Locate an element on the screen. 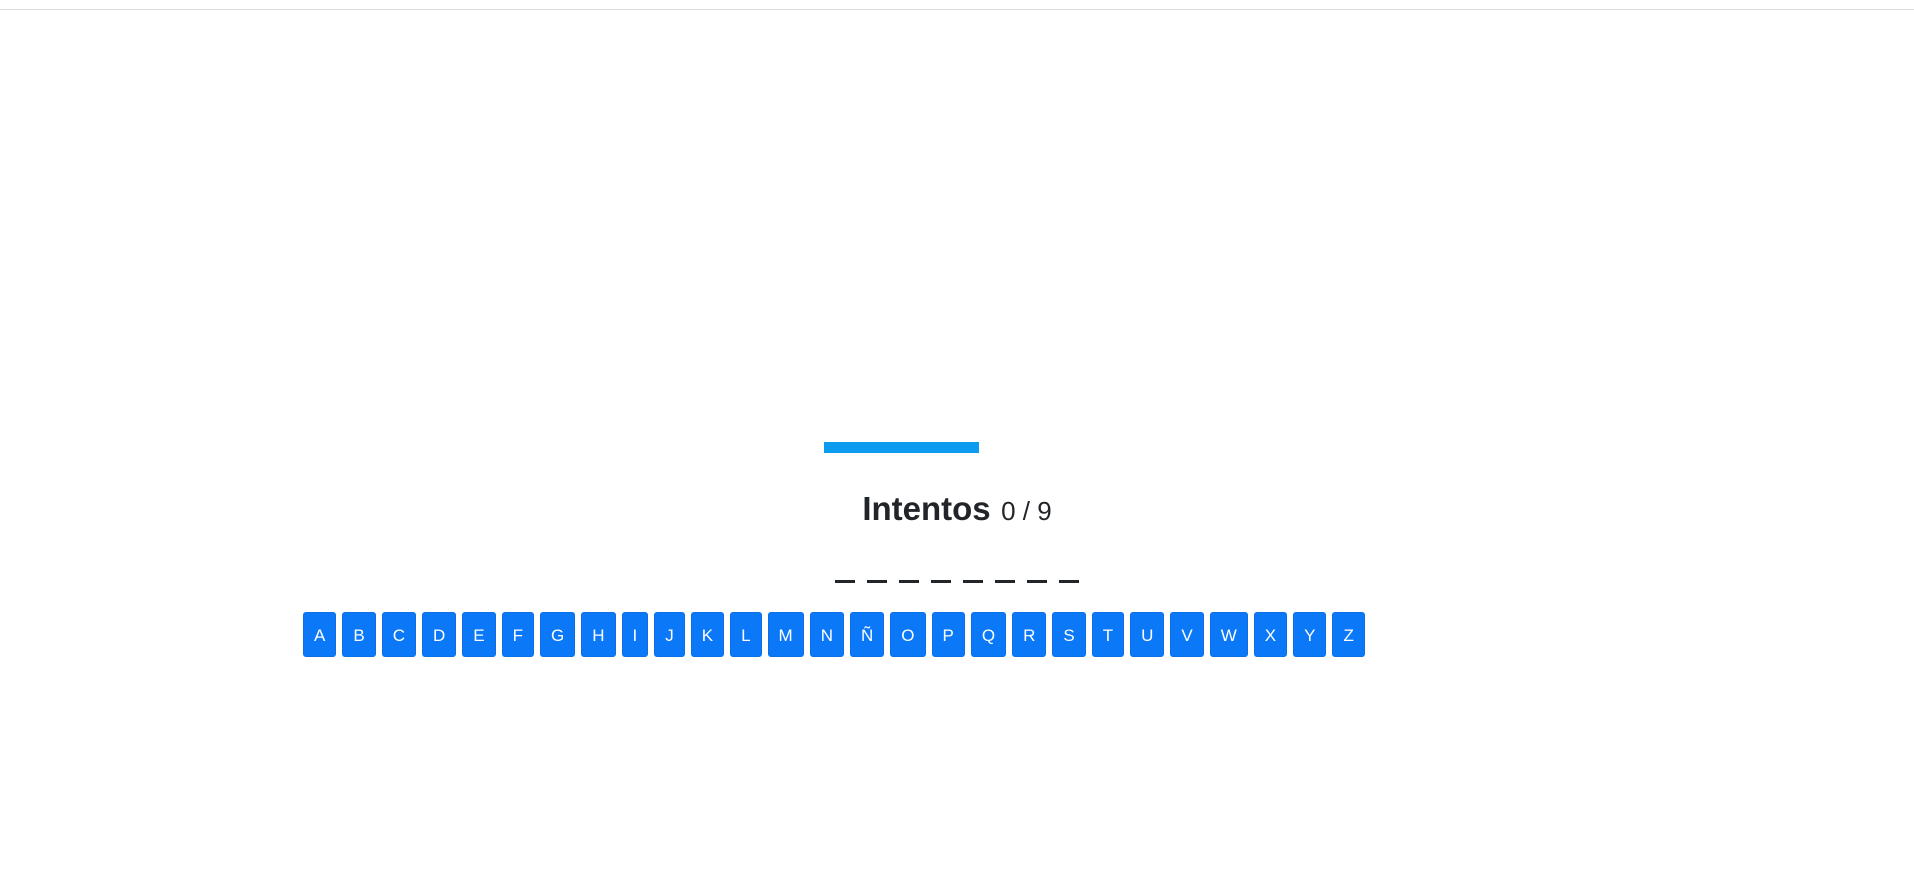 This screenshot has width=1914, height=870. letter-button: Z is located at coordinates (1348, 634).